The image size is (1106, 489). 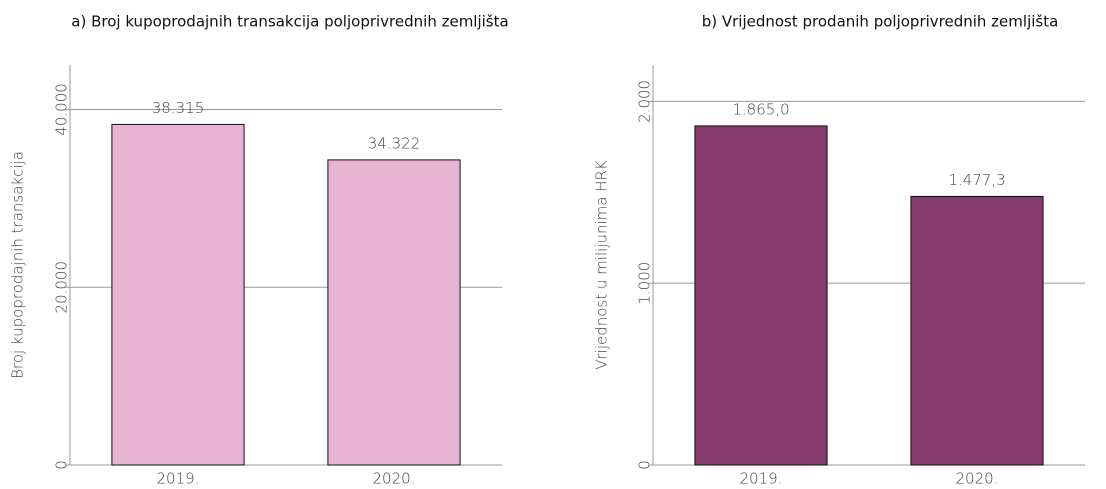 I want to click on y-tick-label: 20.000, so click(x=62, y=287).